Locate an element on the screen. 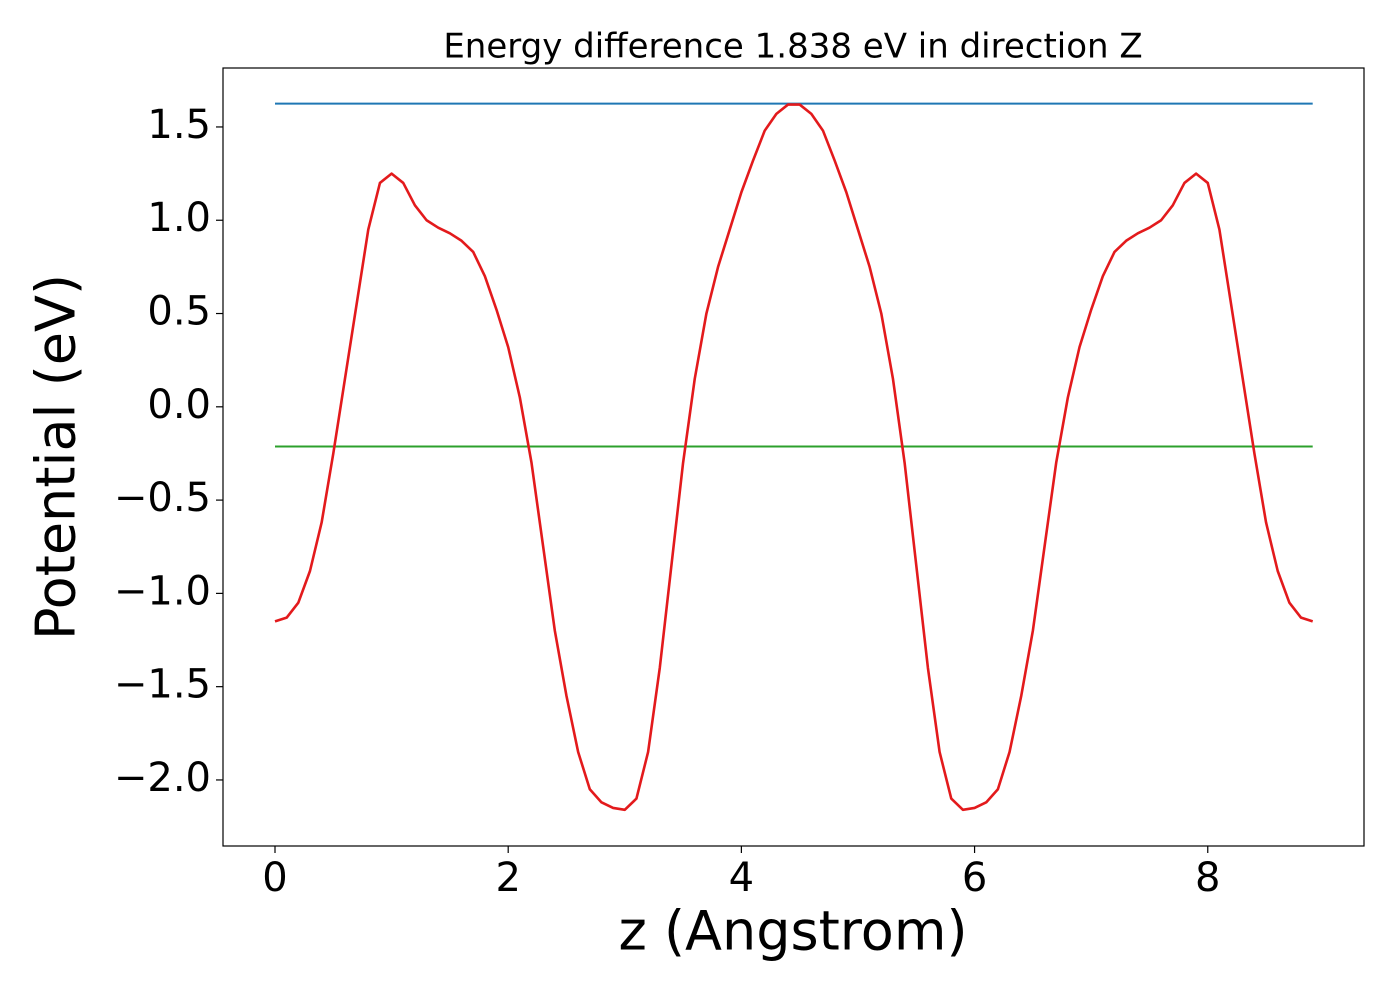 Image resolution: width=1400 pixels, height=1000 pixels. x-tick-label: 0 is located at coordinates (274, 878).